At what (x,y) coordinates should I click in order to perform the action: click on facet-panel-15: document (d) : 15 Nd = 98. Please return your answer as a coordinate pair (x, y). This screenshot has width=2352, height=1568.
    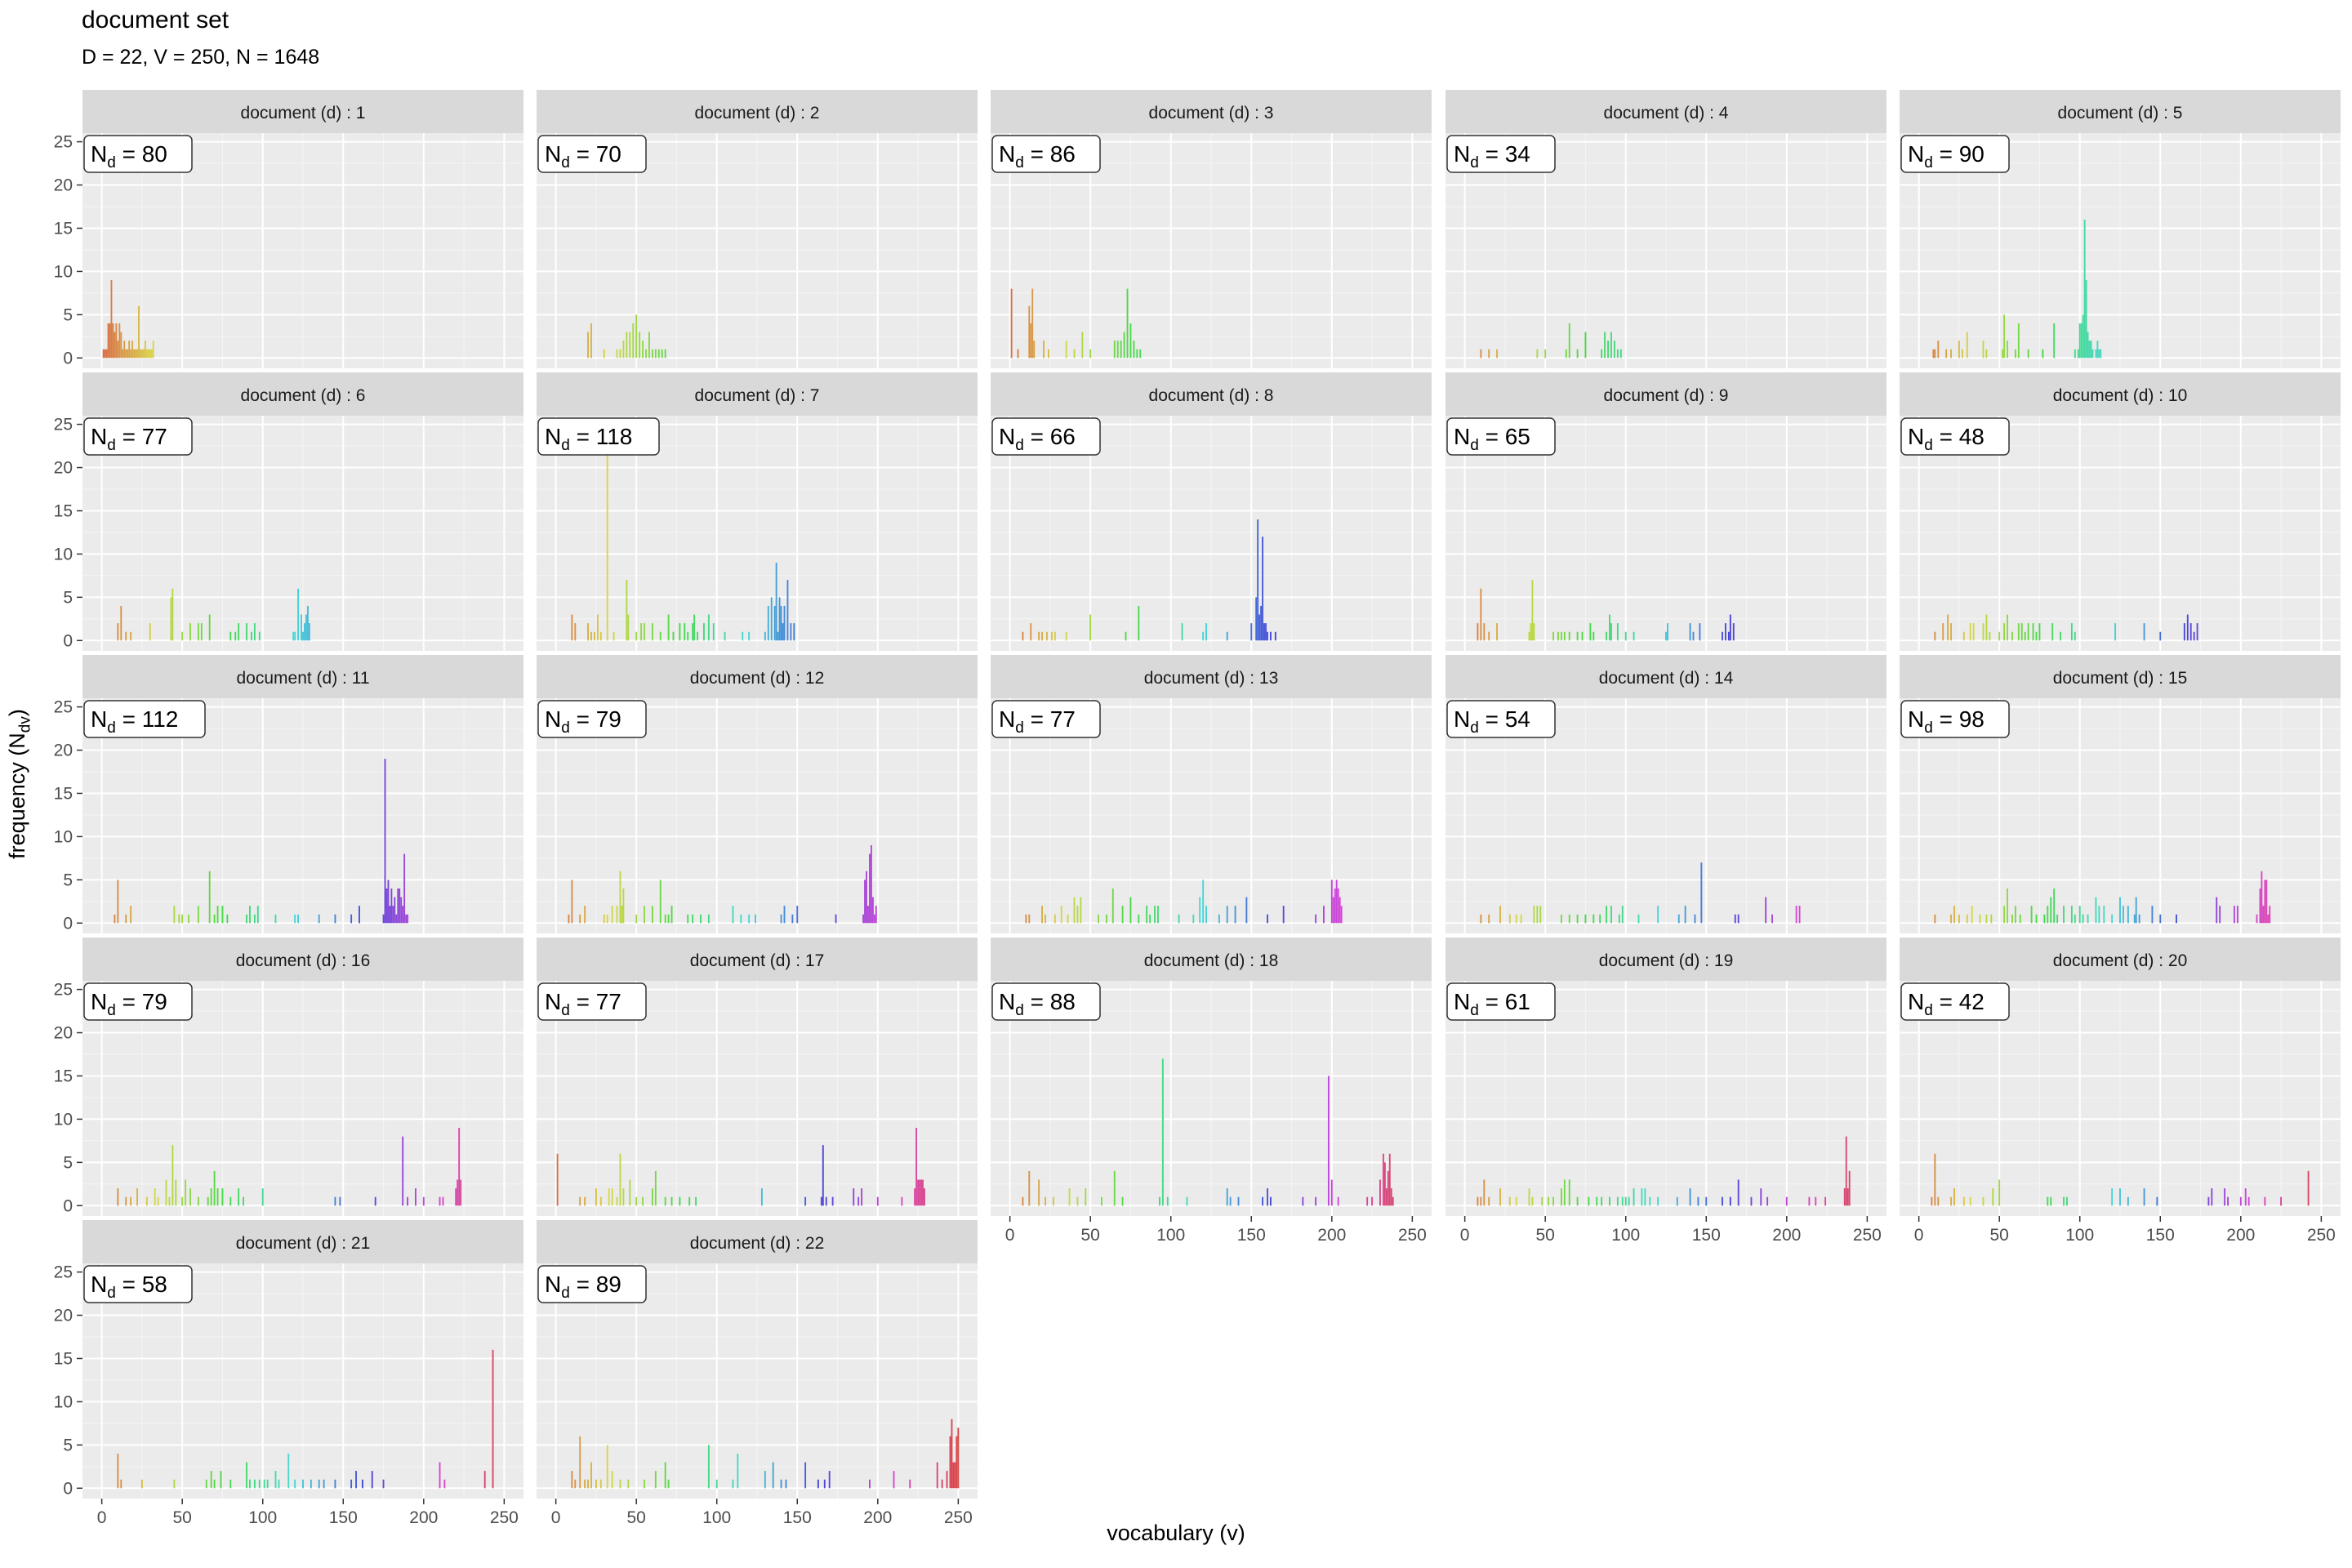
    Looking at the image, I should click on (2120, 794).